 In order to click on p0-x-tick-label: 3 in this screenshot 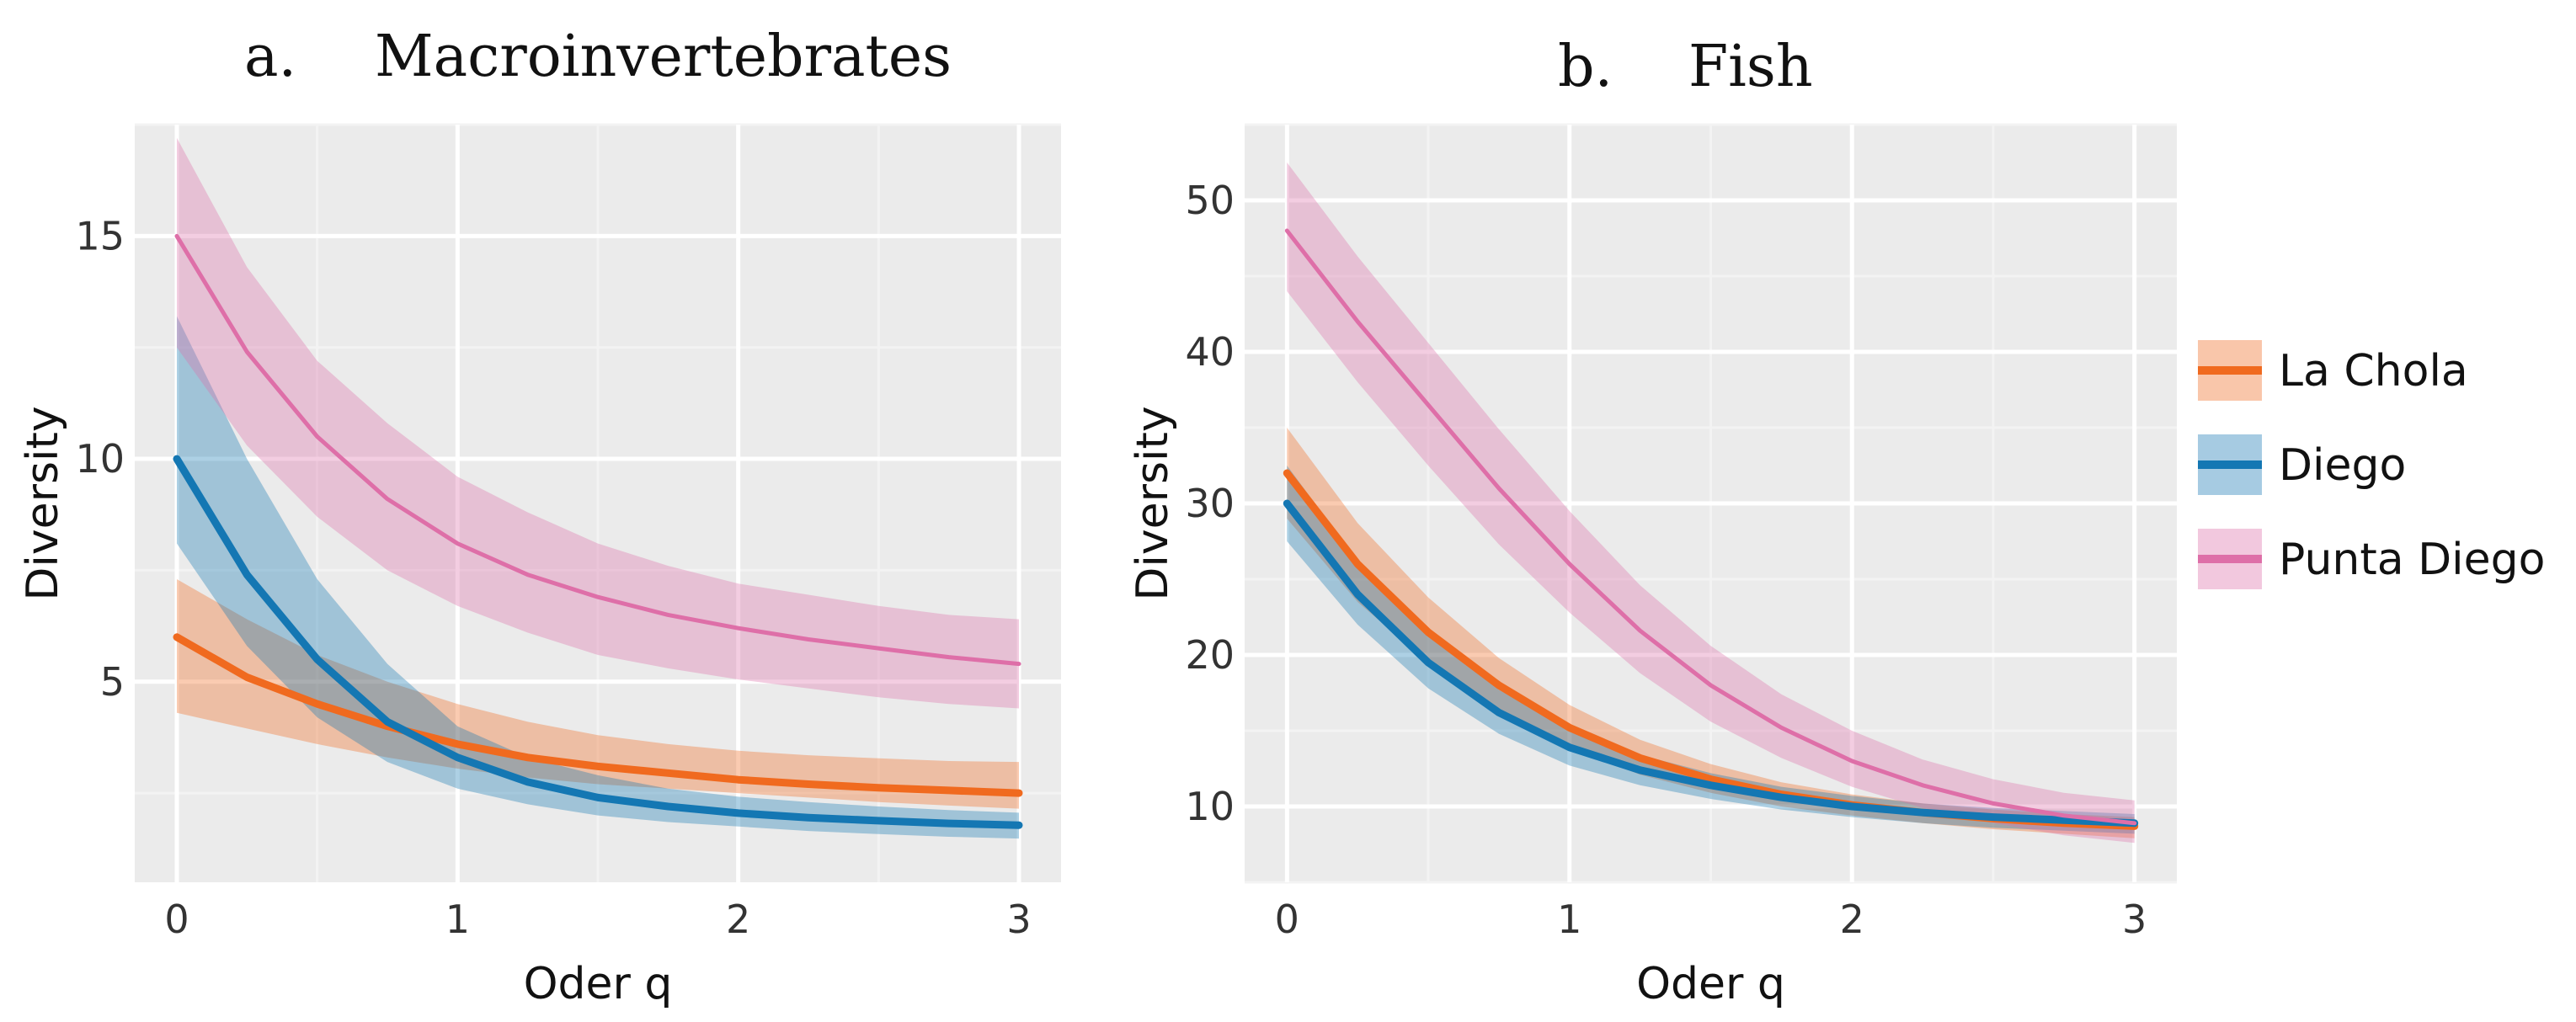, I will do `click(1018, 920)`.